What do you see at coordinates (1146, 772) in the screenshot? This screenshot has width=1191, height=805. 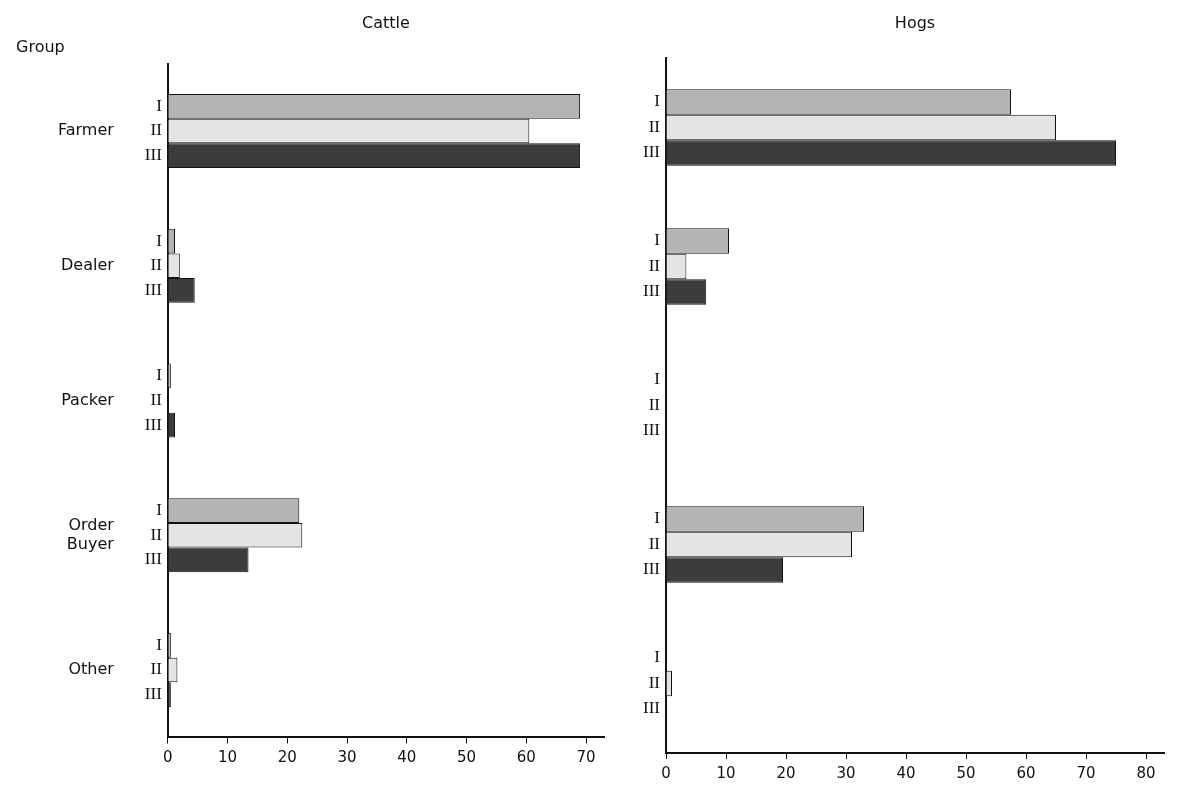 I see `x-tick-label: 80` at bounding box center [1146, 772].